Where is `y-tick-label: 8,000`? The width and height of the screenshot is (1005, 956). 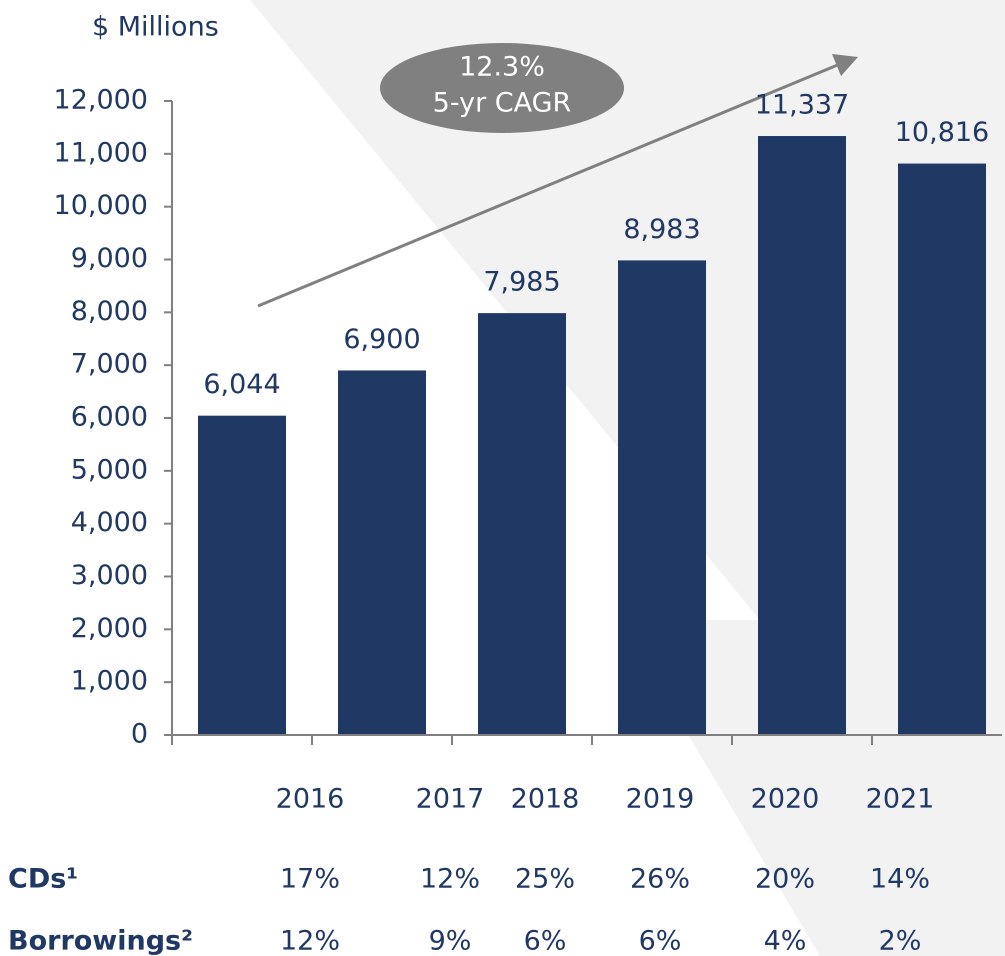 y-tick-label: 8,000 is located at coordinates (109, 311).